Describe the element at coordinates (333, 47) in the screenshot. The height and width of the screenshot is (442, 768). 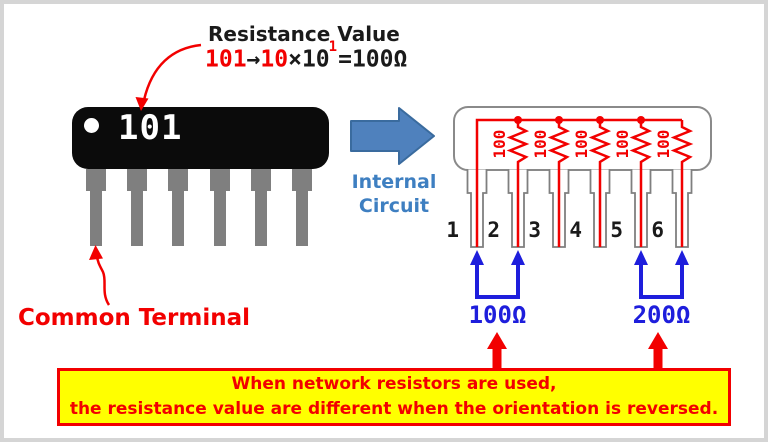
I see `formula-exponent: 1` at that location.